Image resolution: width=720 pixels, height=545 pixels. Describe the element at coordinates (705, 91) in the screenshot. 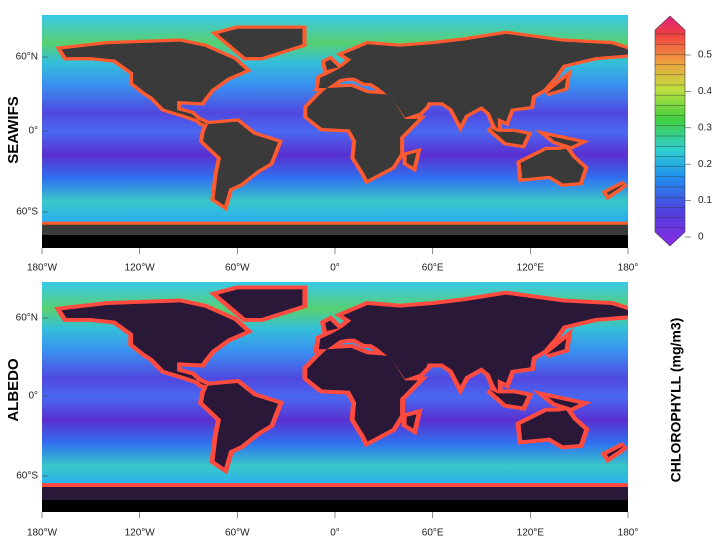

I see `colorbar-tick-label: 0.4` at that location.